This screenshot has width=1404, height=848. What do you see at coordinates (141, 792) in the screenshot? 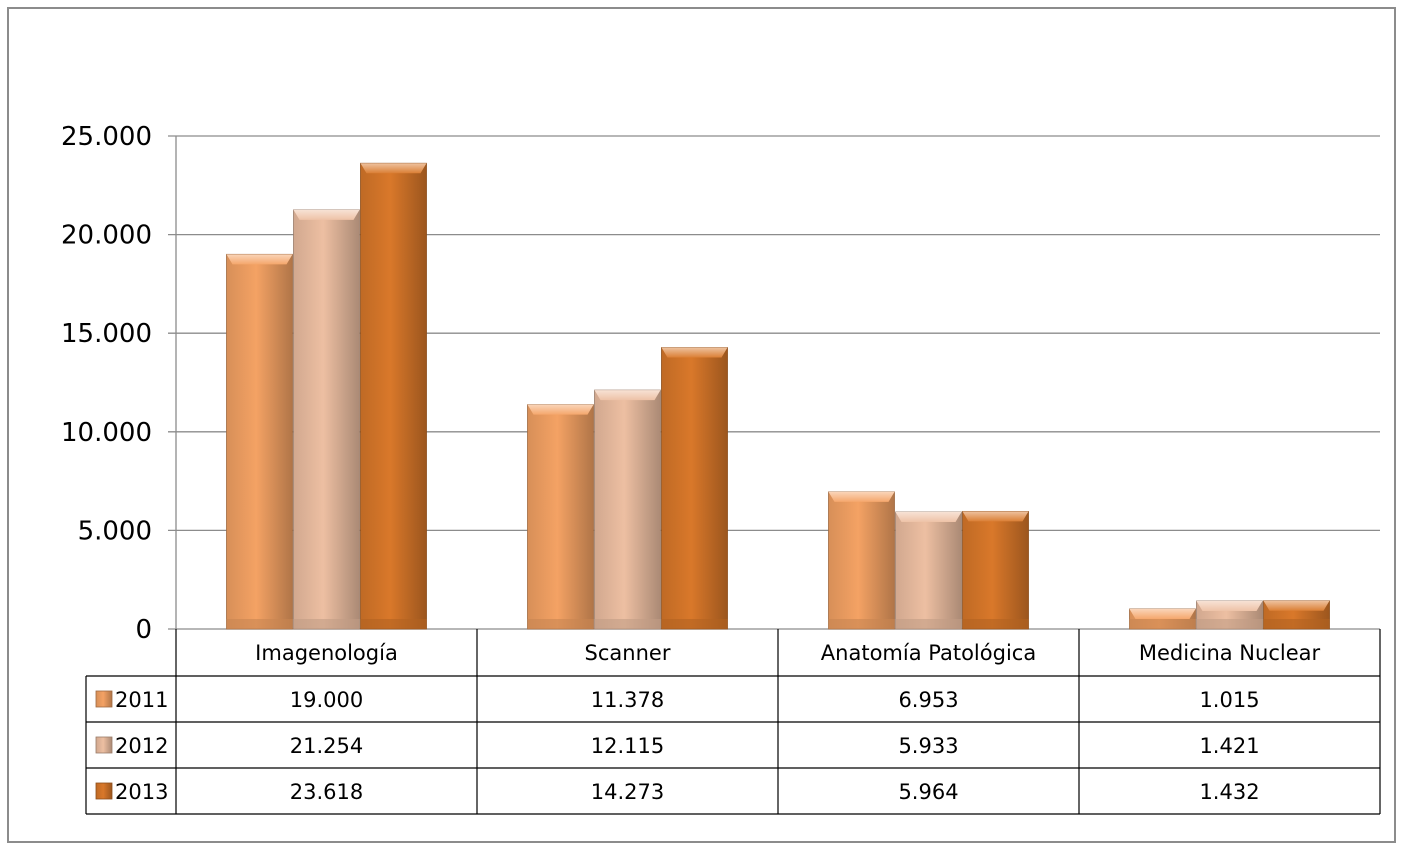
I see `legend-label: 2013` at bounding box center [141, 792].